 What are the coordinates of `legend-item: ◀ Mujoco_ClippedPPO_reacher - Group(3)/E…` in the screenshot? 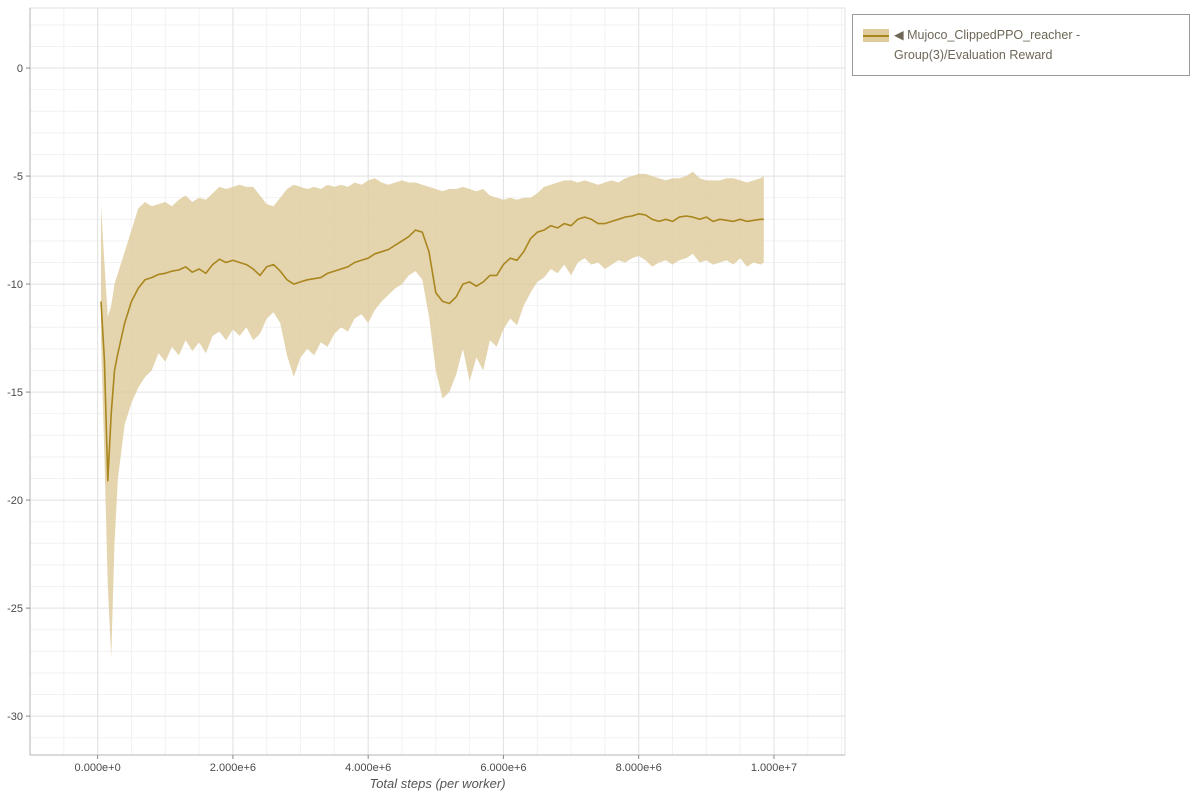 It's located at (1021, 45).